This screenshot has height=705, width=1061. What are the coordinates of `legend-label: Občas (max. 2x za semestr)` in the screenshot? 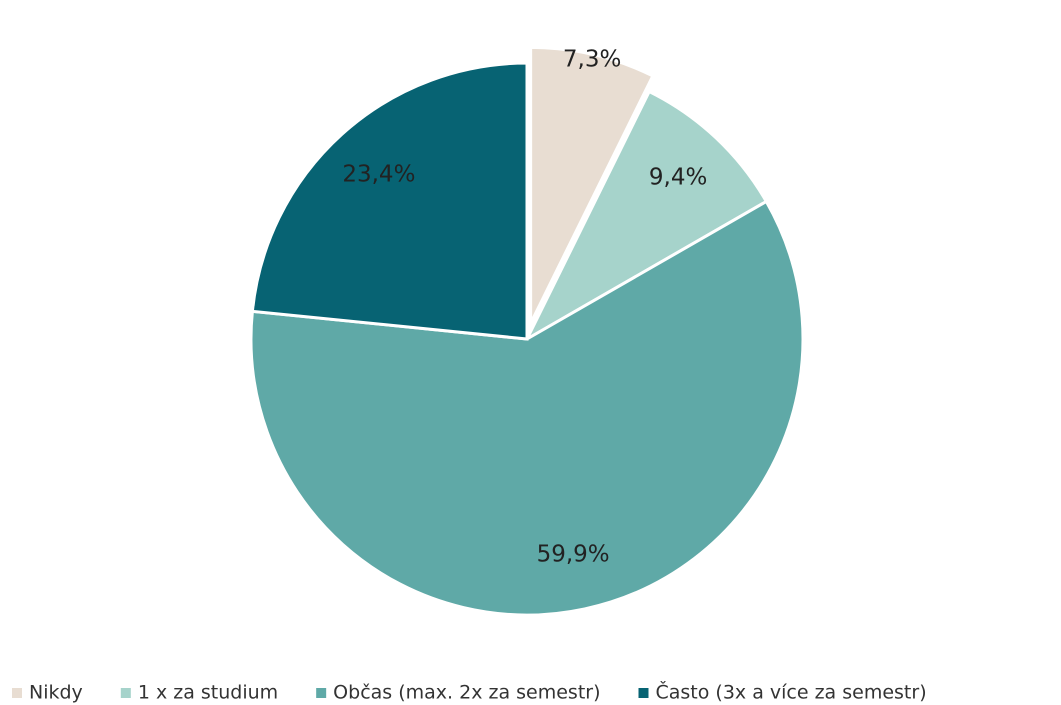 It's located at (466, 693).